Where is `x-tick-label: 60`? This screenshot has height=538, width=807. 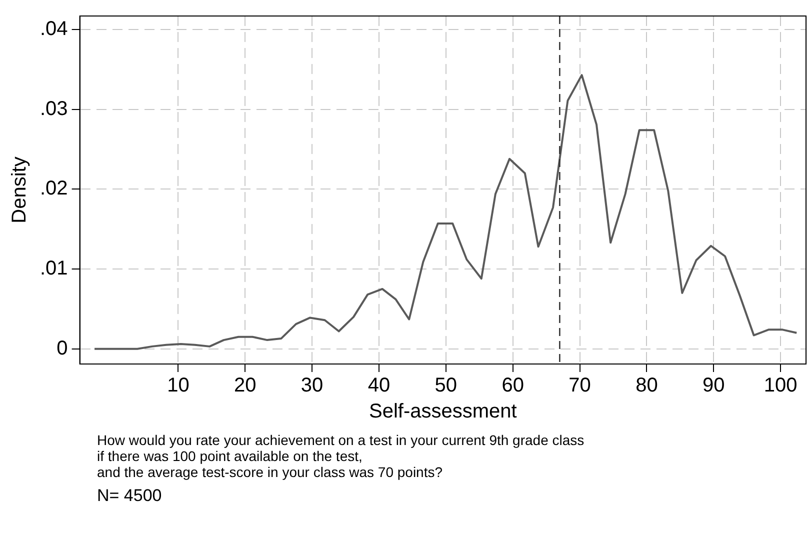 x-tick-label: 60 is located at coordinates (513, 385).